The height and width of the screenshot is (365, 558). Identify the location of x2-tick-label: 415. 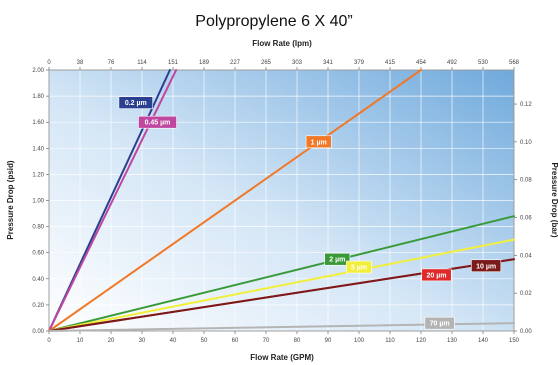
(390, 63).